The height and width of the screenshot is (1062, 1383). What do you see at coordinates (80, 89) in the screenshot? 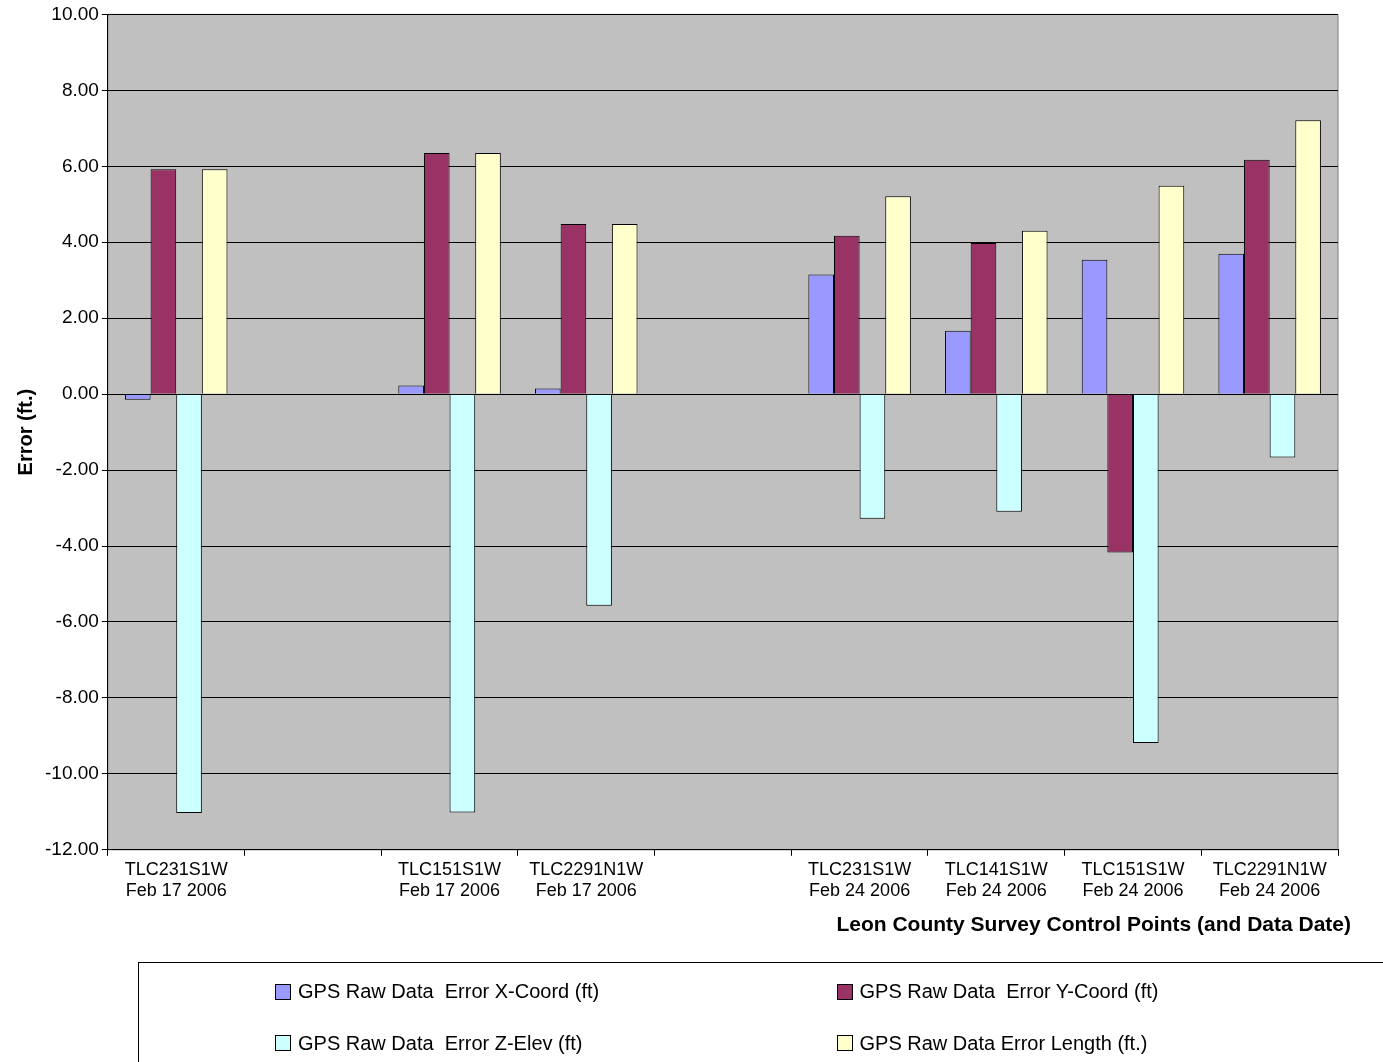
I see `y-tick-label: 8.00` at bounding box center [80, 89].